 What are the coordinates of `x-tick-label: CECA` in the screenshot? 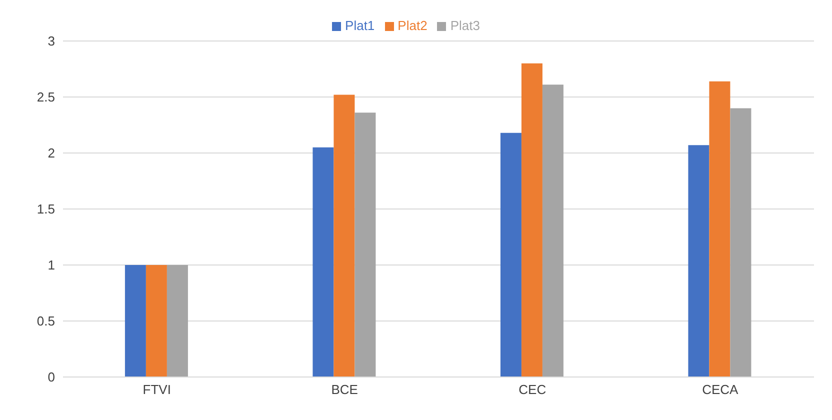 It's located at (720, 390).